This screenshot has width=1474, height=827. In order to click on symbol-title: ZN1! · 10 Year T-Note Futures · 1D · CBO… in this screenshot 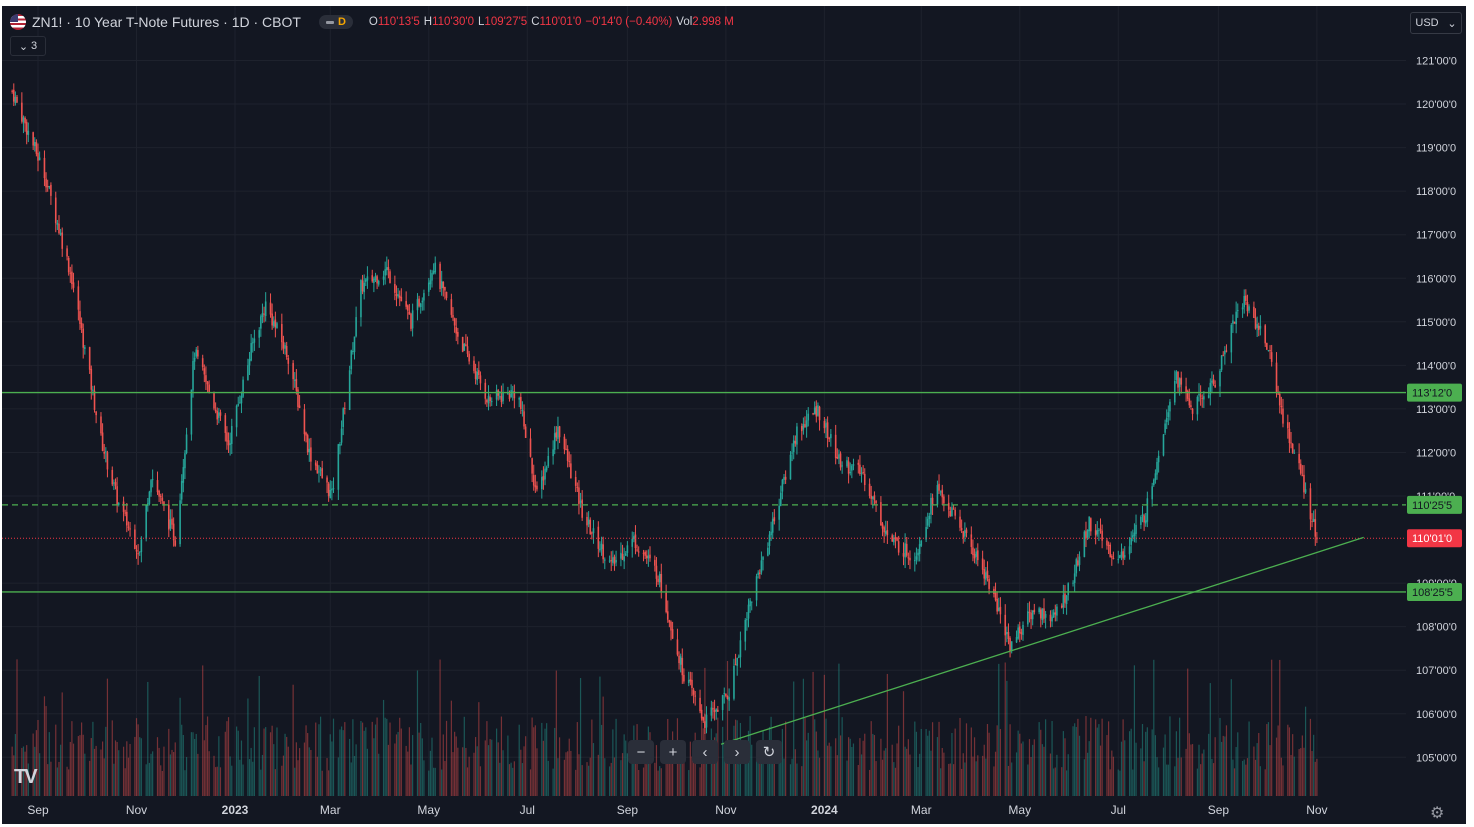, I will do `click(166, 22)`.